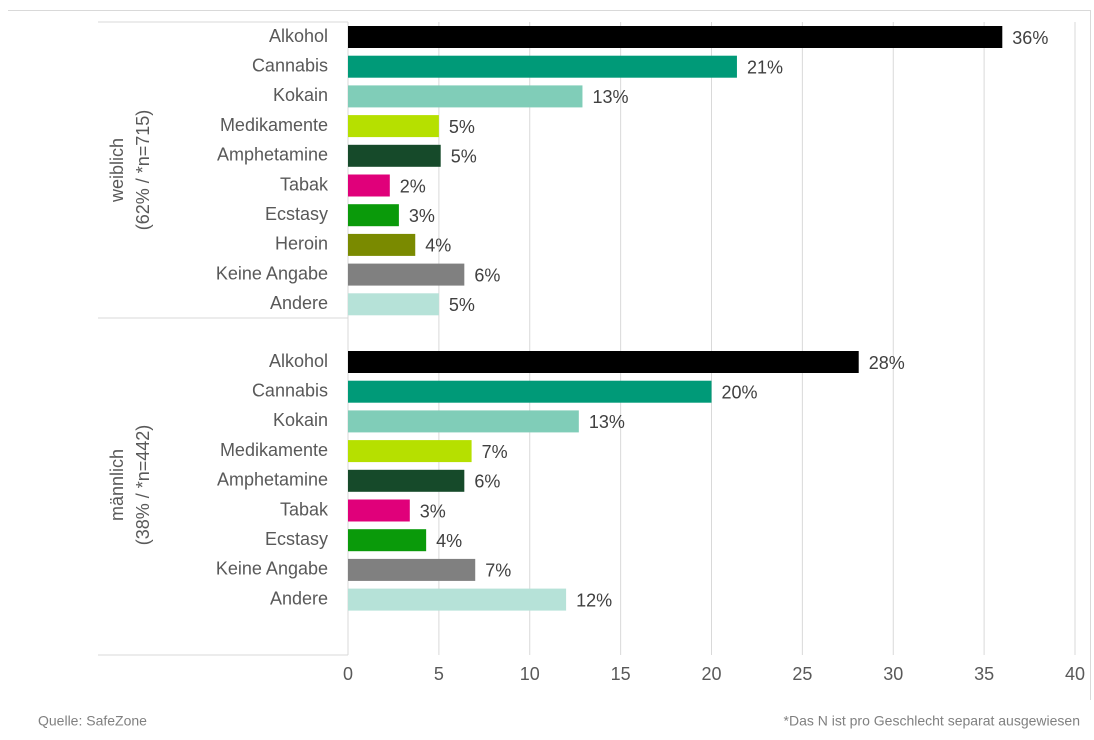  What do you see at coordinates (711, 674) in the screenshot?
I see `x-tick-label: 20` at bounding box center [711, 674].